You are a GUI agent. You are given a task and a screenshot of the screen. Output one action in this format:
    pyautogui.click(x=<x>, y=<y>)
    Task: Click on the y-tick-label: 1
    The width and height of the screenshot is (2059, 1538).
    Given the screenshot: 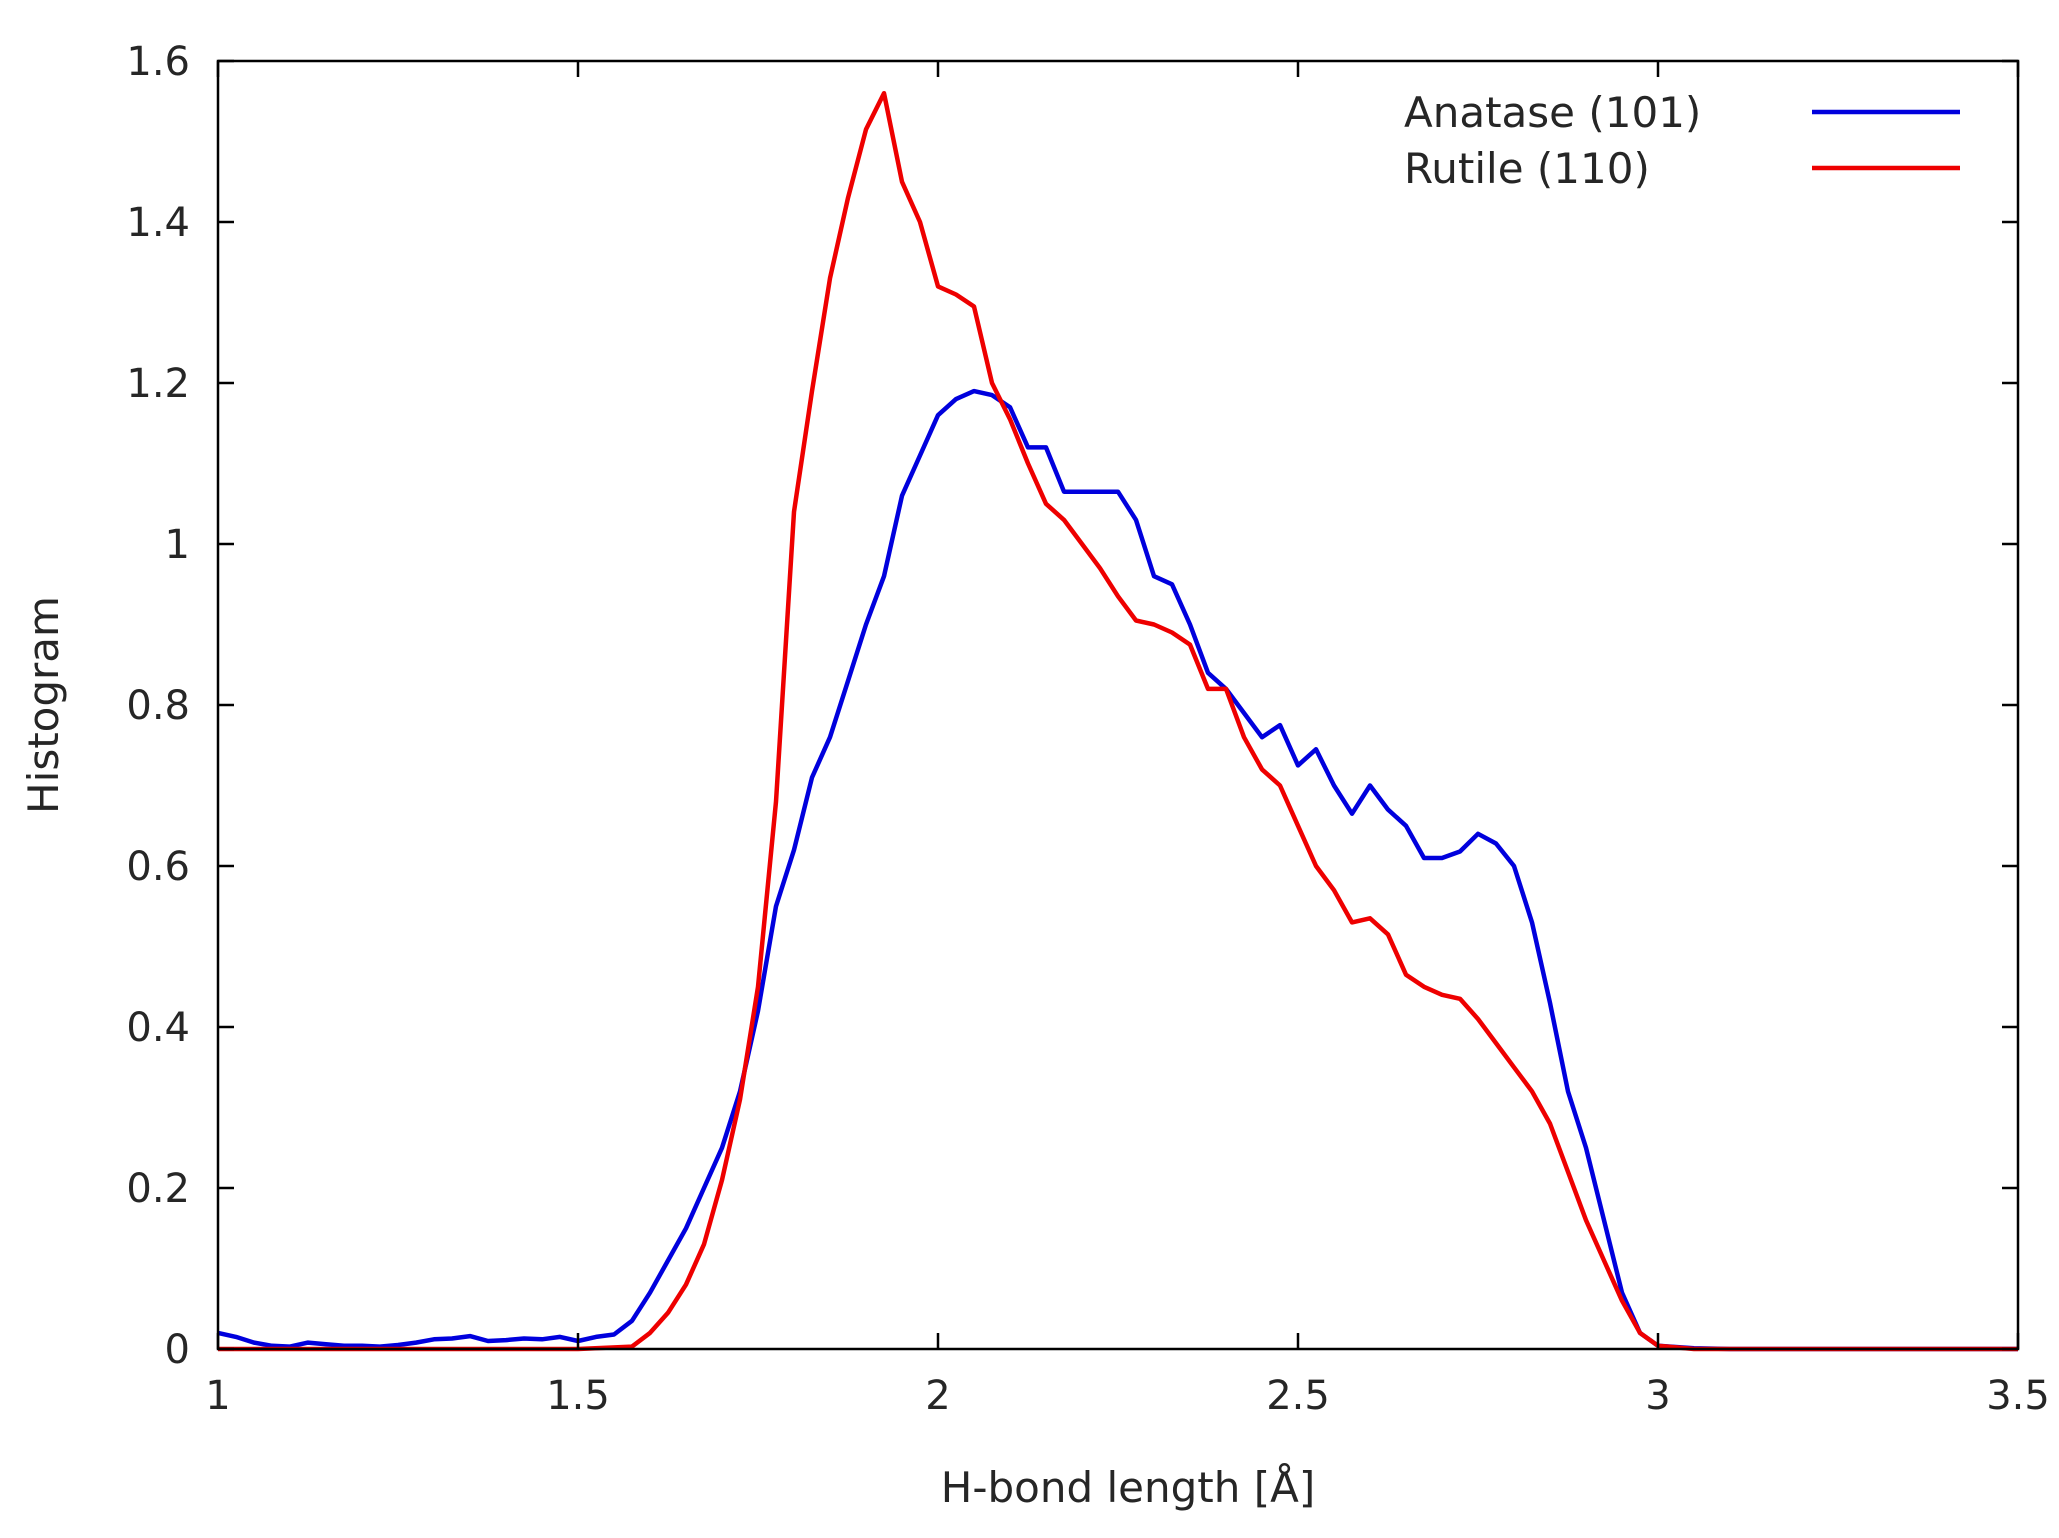 What is the action you would take?
    pyautogui.click(x=177, y=545)
    